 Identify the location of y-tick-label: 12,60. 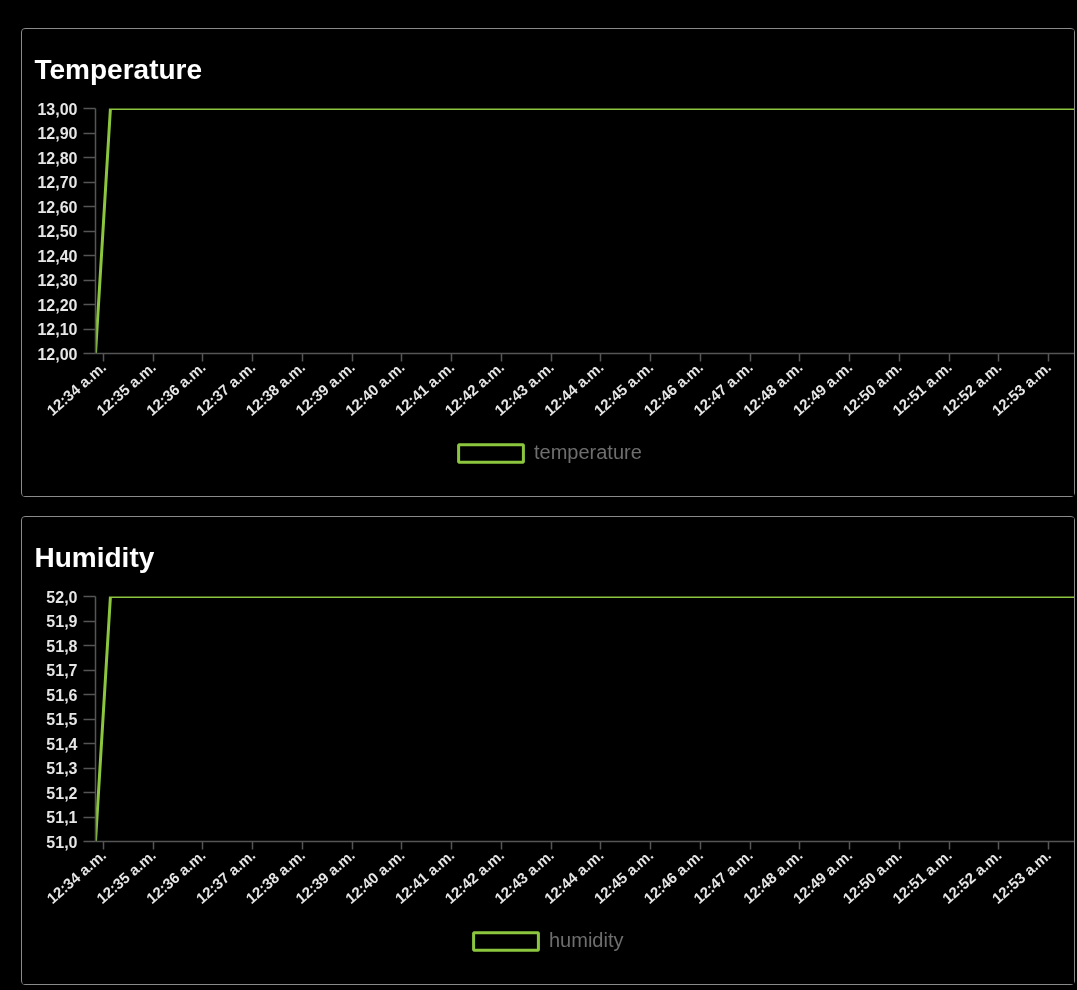
(57, 207).